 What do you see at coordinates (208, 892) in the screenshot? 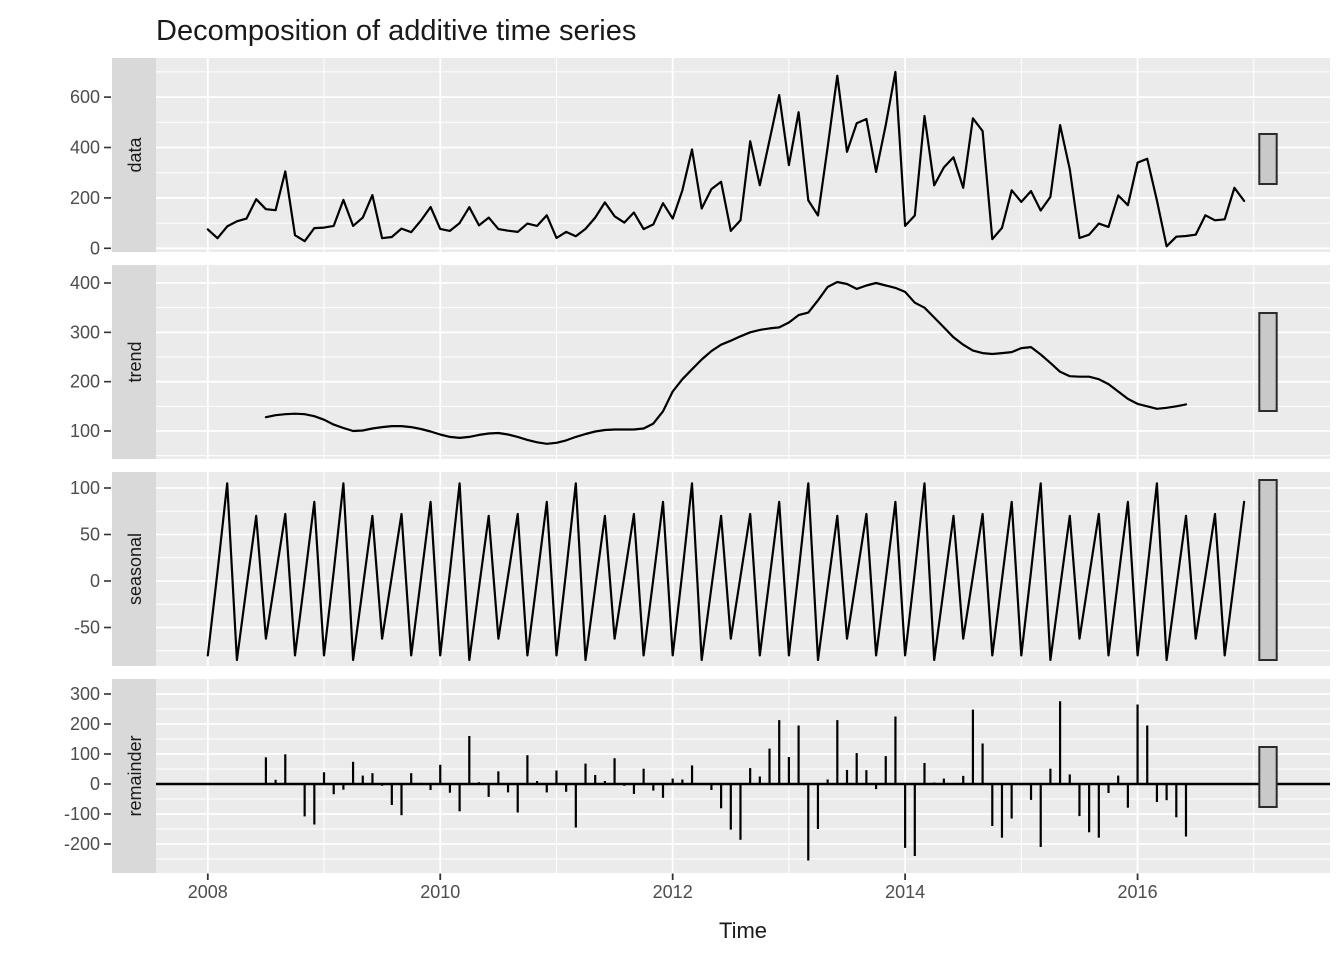
I see `x-tick-label: 2008` at bounding box center [208, 892].